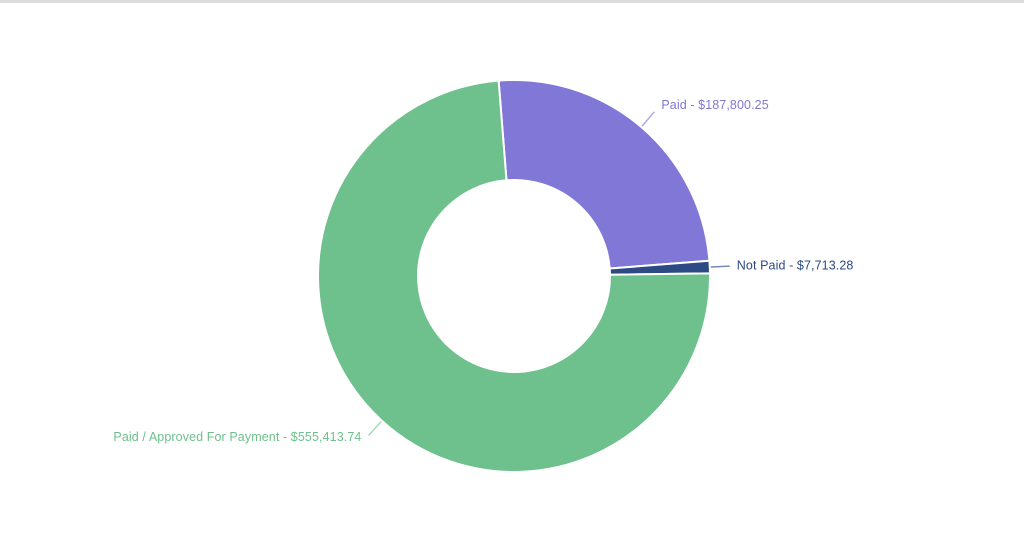  I want to click on donut-slice-paid, so click(604, 174).